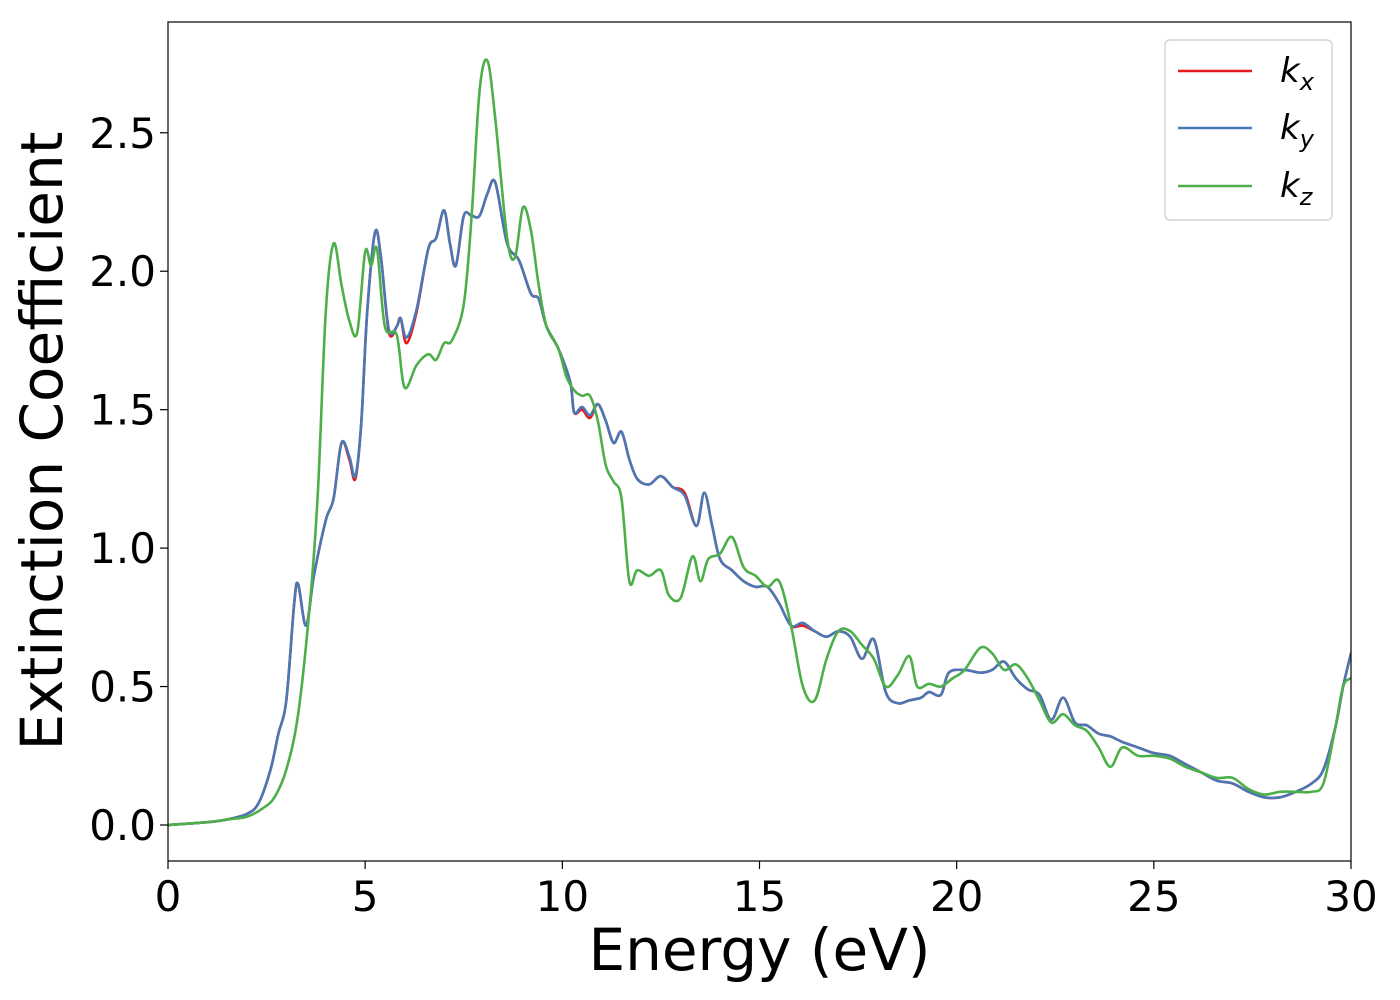  What do you see at coordinates (122, 825) in the screenshot?
I see `y-tick-label: 0.0` at bounding box center [122, 825].